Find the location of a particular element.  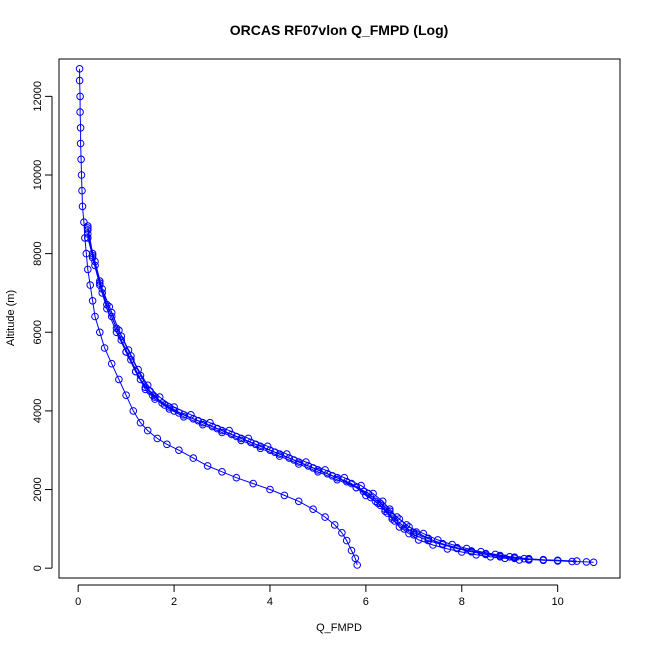

x-axis-label: Q_FMPD is located at coordinates (339, 628).